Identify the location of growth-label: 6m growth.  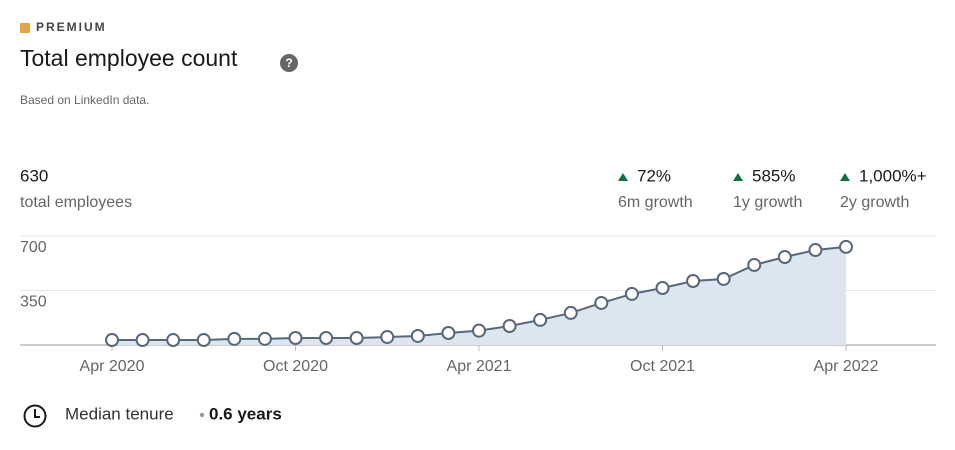
(655, 202).